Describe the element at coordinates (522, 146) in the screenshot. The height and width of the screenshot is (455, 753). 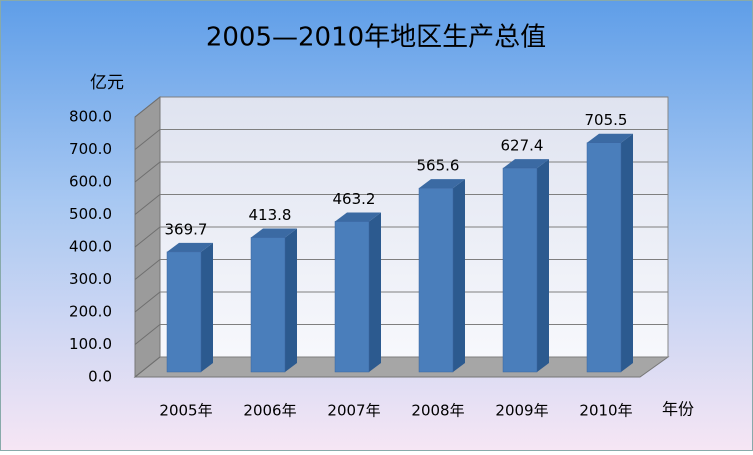
I see `data-label: 627.4` at that location.